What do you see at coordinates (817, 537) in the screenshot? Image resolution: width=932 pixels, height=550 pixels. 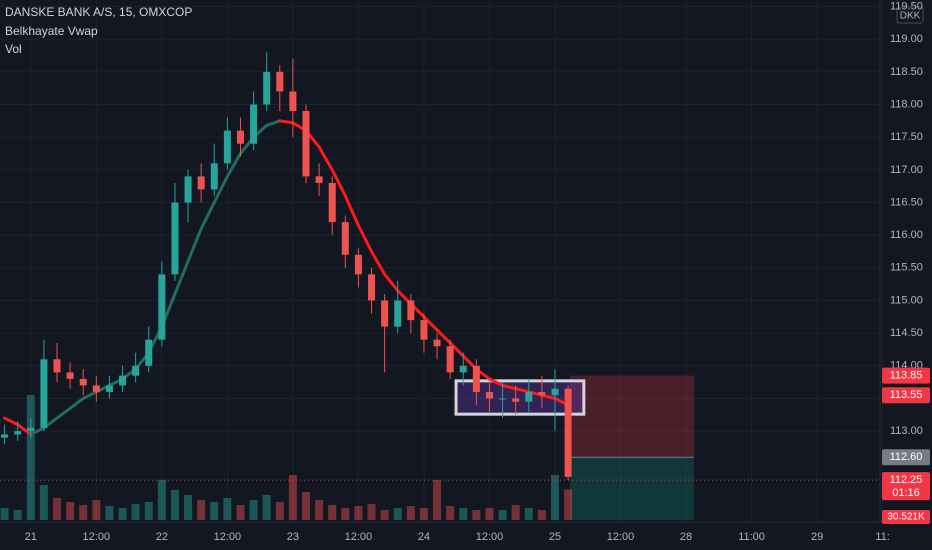 I see `x-tick-label: 29` at bounding box center [817, 537].